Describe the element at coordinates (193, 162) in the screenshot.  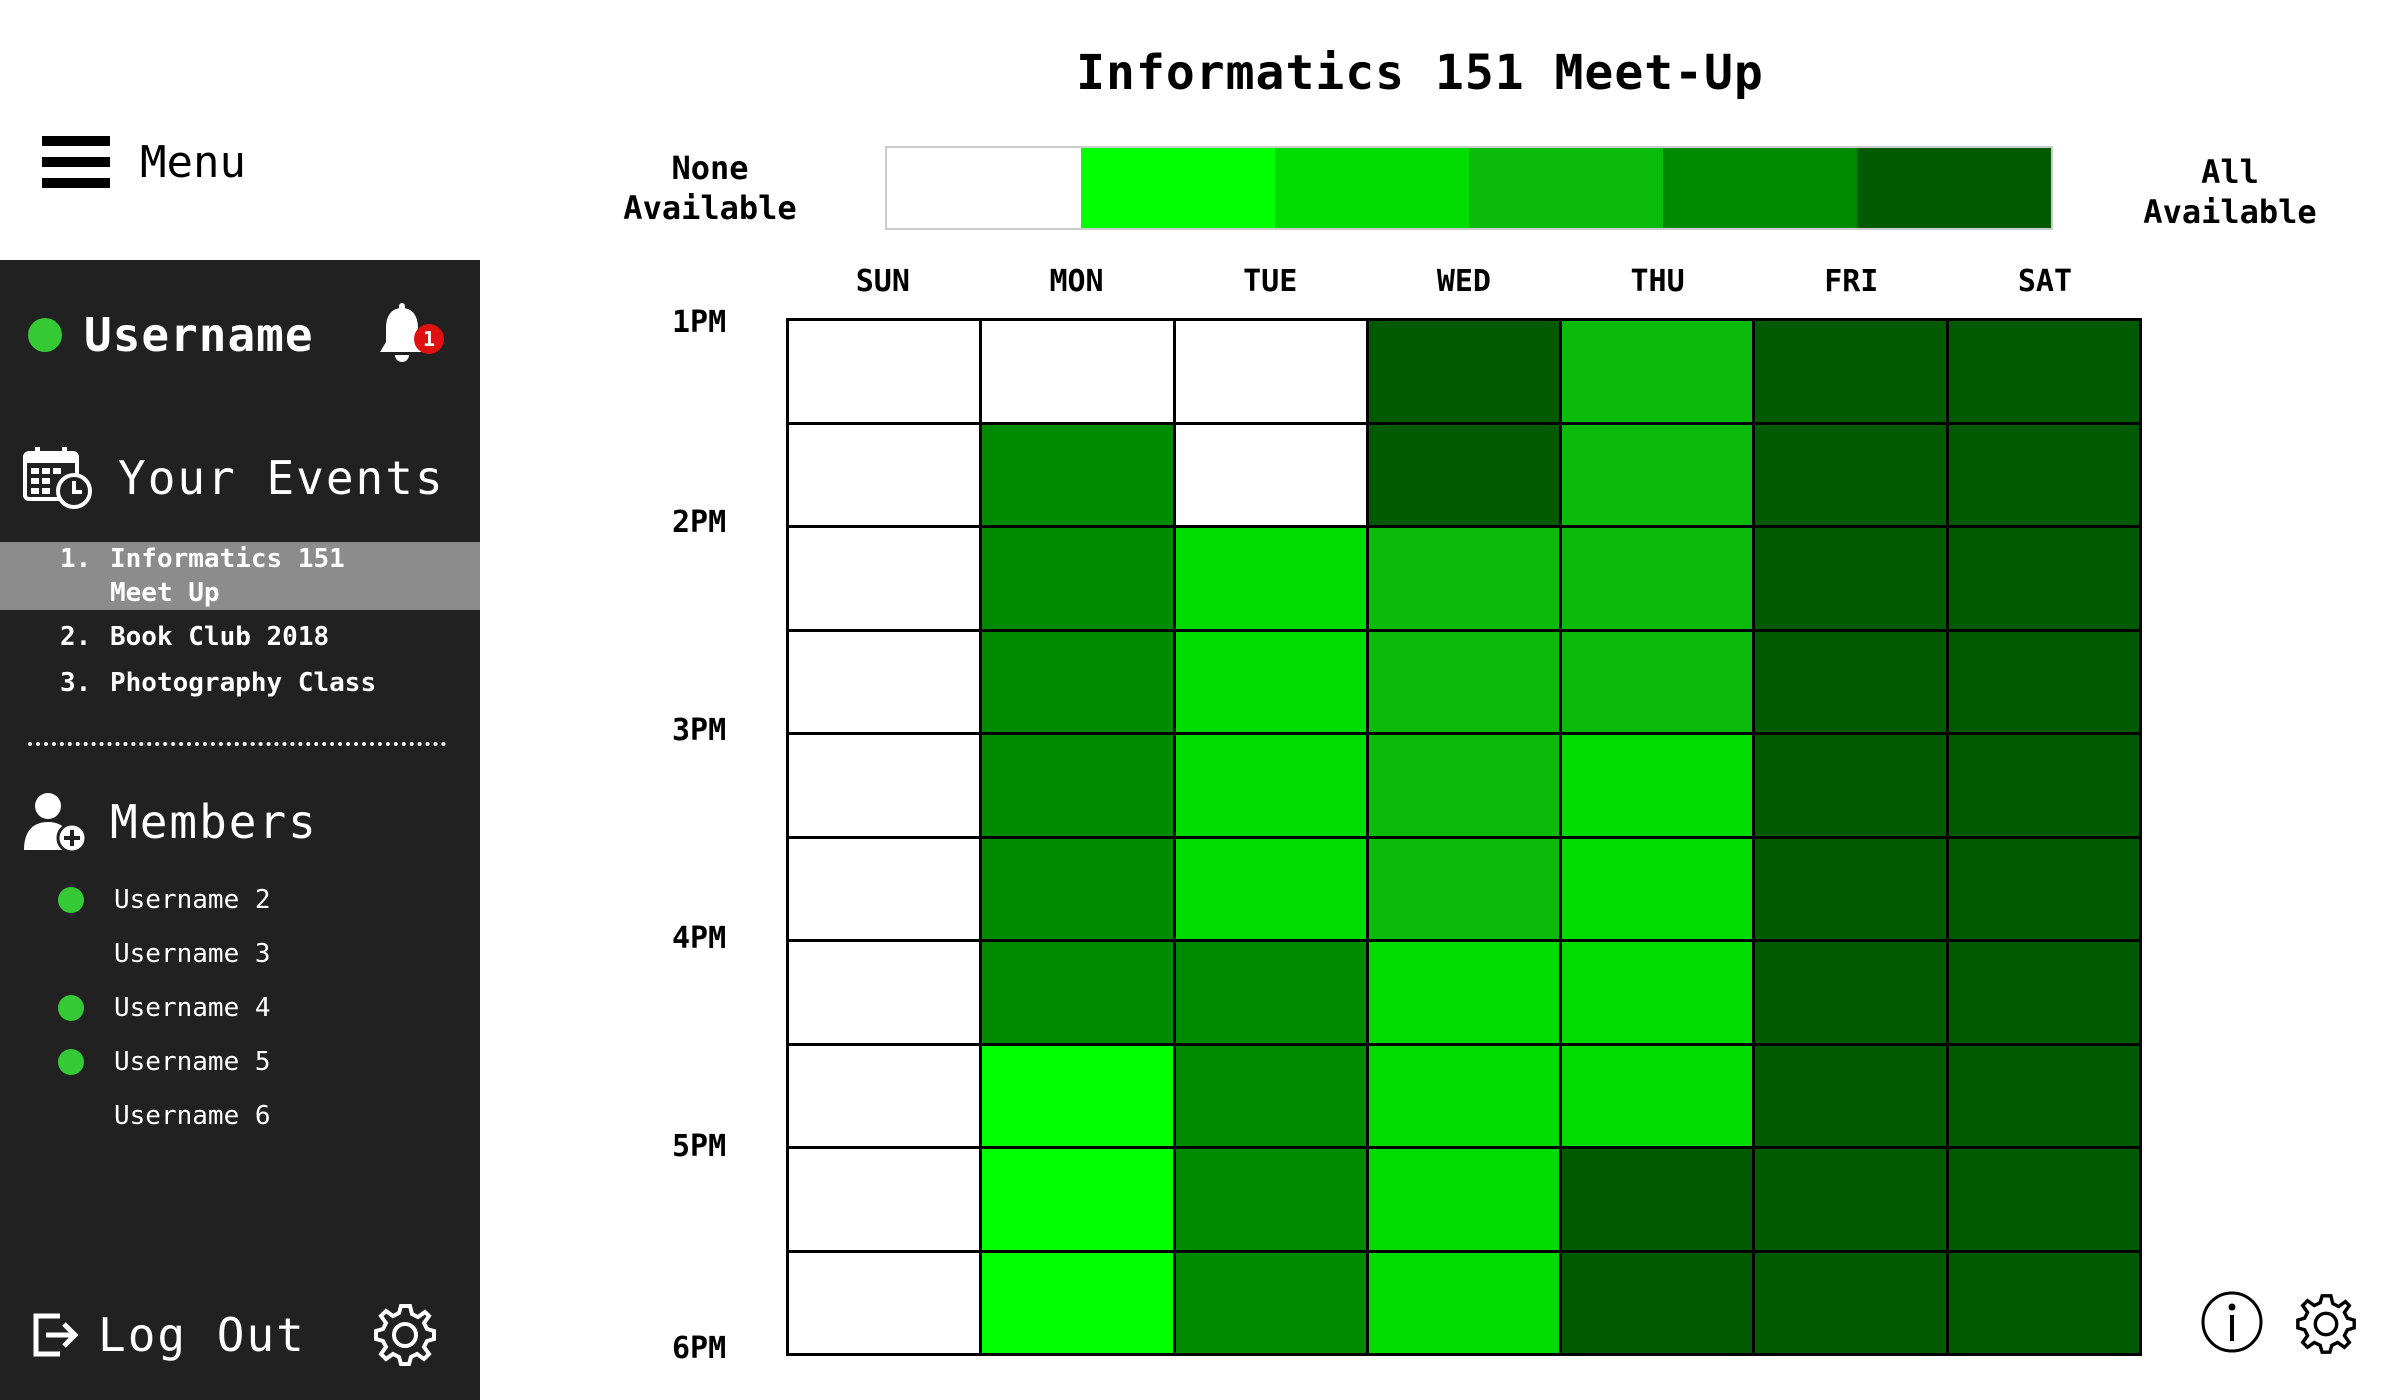
I see `menu-label: Menu` at that location.